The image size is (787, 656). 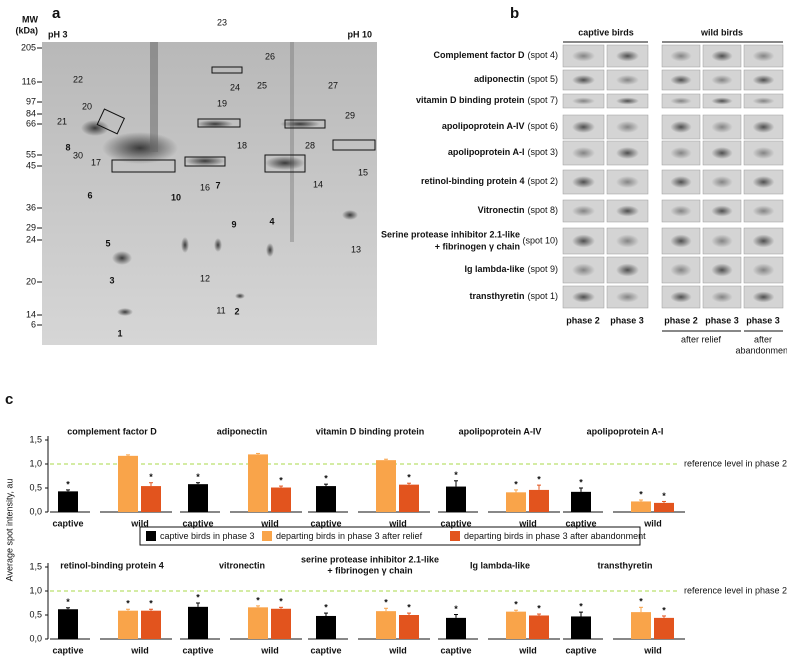 I want to click on mw-tick-label: 84, so click(x=31, y=113).